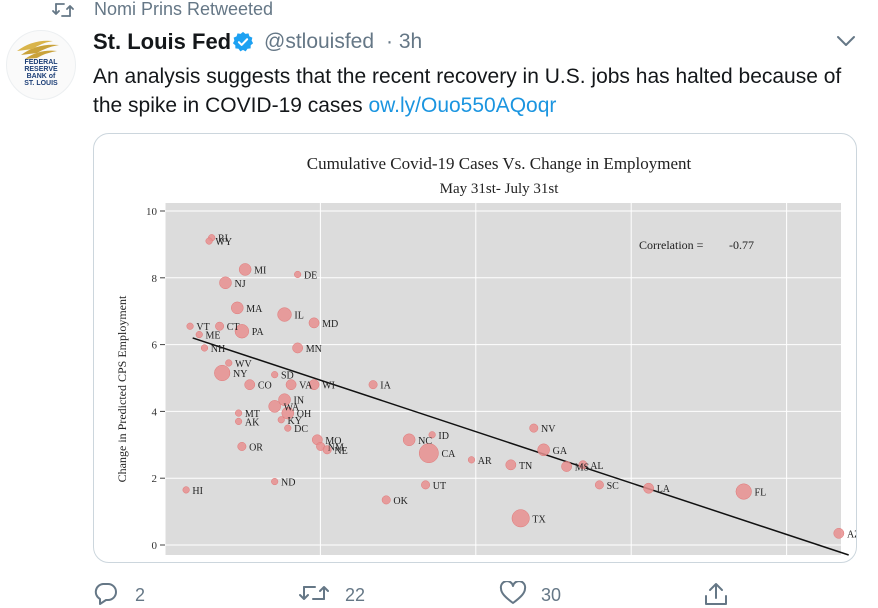 Image resolution: width=878 pixels, height=608 pixels. Describe the element at coordinates (155, 479) in the screenshot. I see `y-tick-label: 2` at that location.